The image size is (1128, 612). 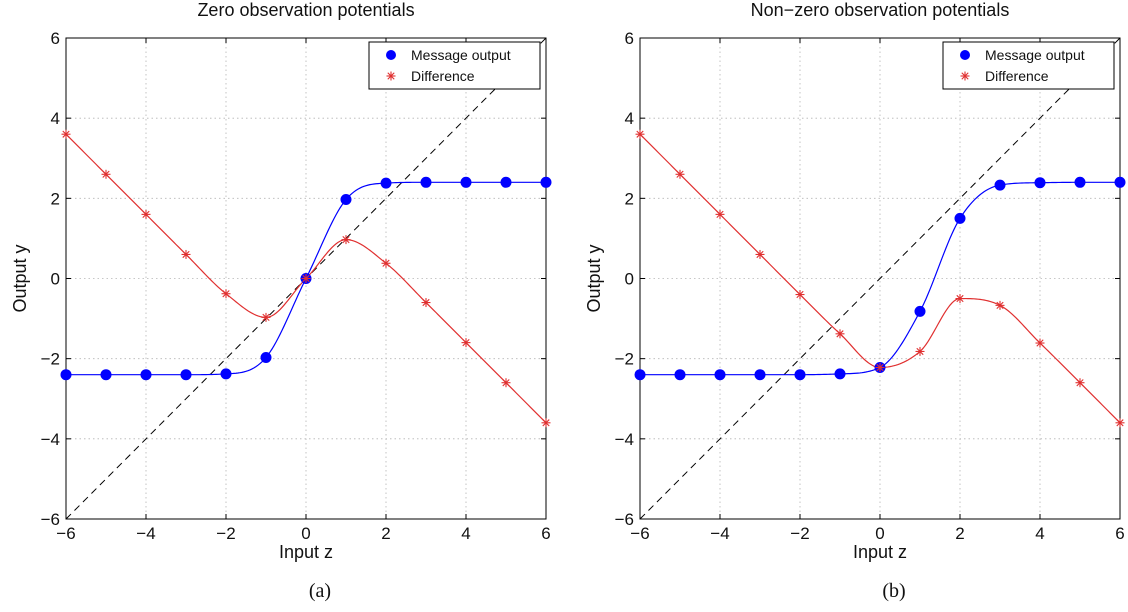 What do you see at coordinates (320, 591) in the screenshot?
I see `panel-caption: (a)` at bounding box center [320, 591].